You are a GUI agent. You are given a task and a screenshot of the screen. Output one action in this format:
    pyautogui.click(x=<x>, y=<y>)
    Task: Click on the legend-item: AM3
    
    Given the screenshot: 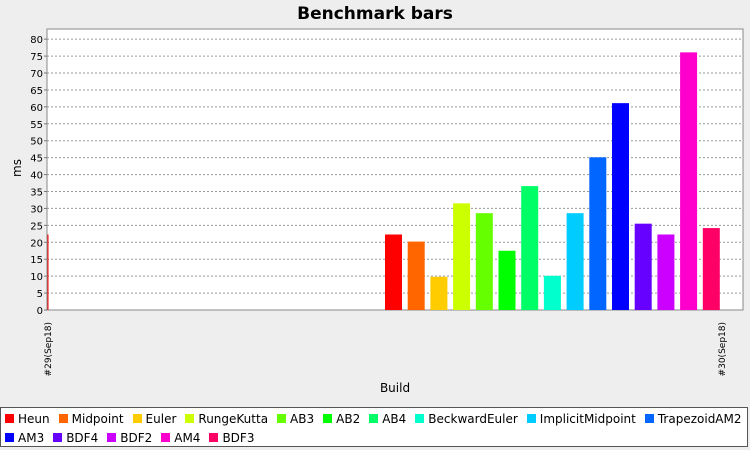 What is the action you would take?
    pyautogui.click(x=24, y=438)
    